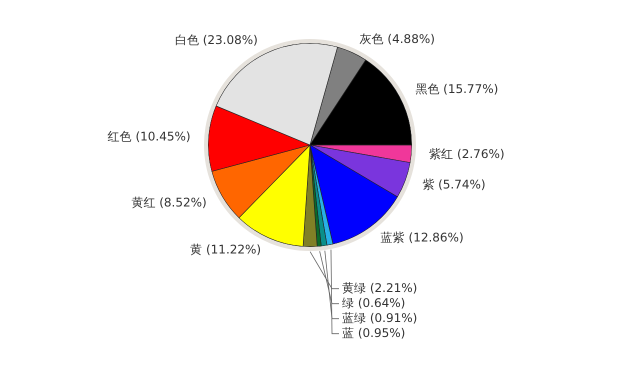 The height and width of the screenshot is (370, 633). What do you see at coordinates (467, 154) in the screenshot?
I see `slice-label: 紫红 (2.76%)` at bounding box center [467, 154].